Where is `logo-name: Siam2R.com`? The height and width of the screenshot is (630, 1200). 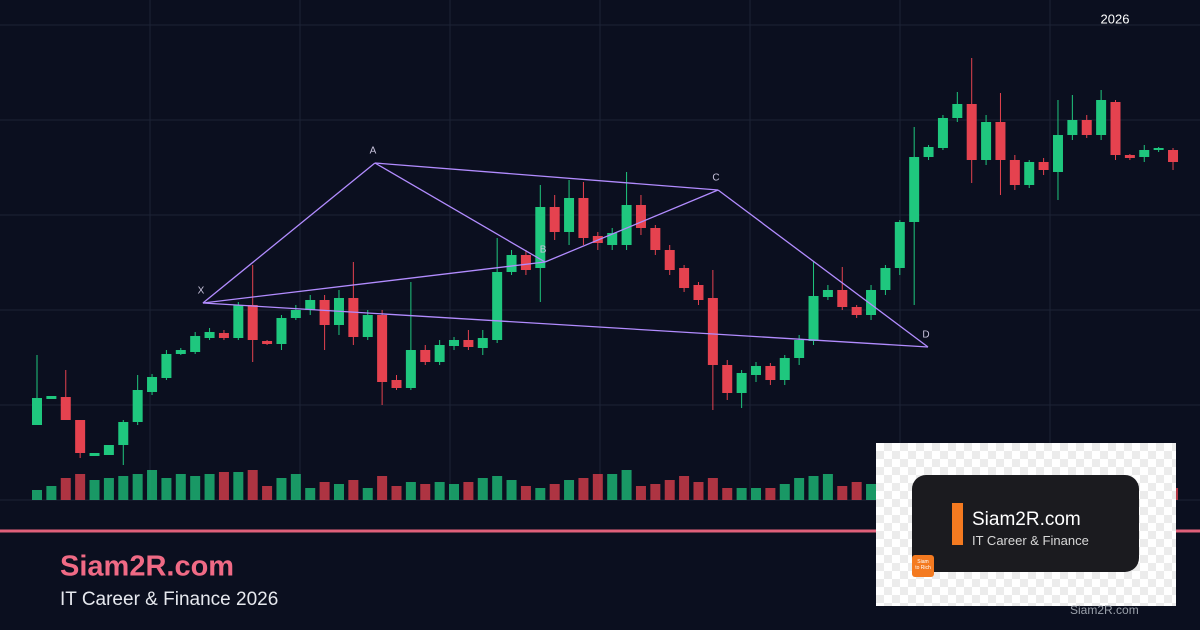 logo-name: Siam2R.com is located at coordinates (1026, 519).